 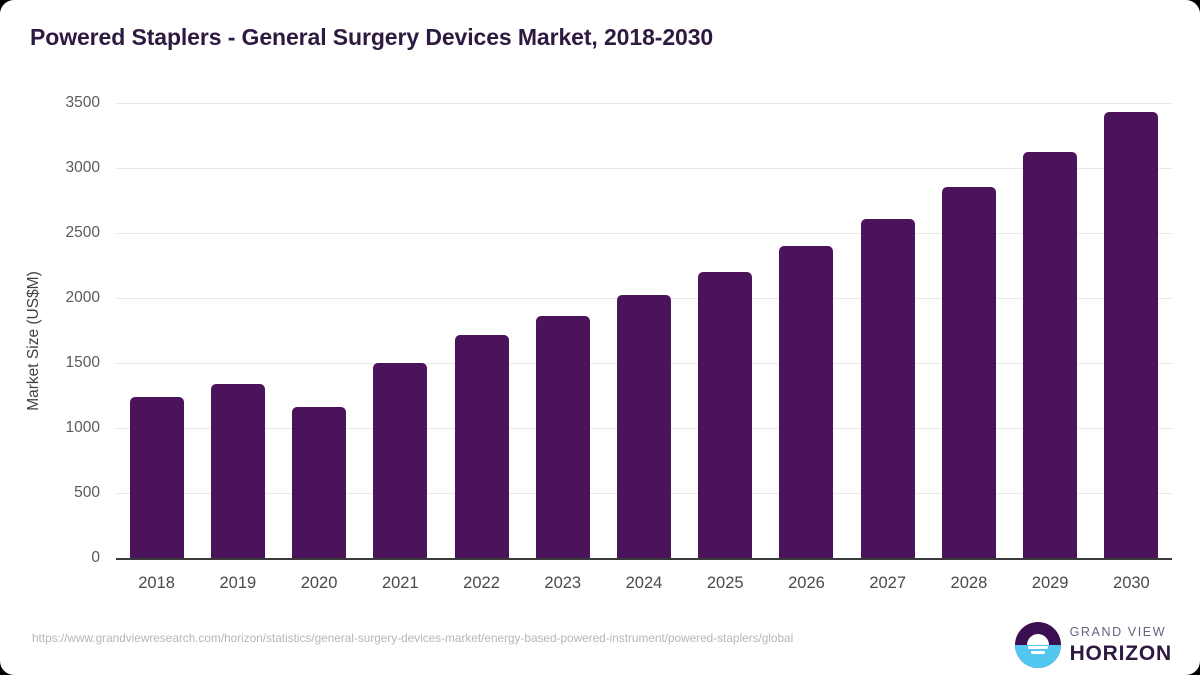 I want to click on bar-2019, so click(x=237, y=470).